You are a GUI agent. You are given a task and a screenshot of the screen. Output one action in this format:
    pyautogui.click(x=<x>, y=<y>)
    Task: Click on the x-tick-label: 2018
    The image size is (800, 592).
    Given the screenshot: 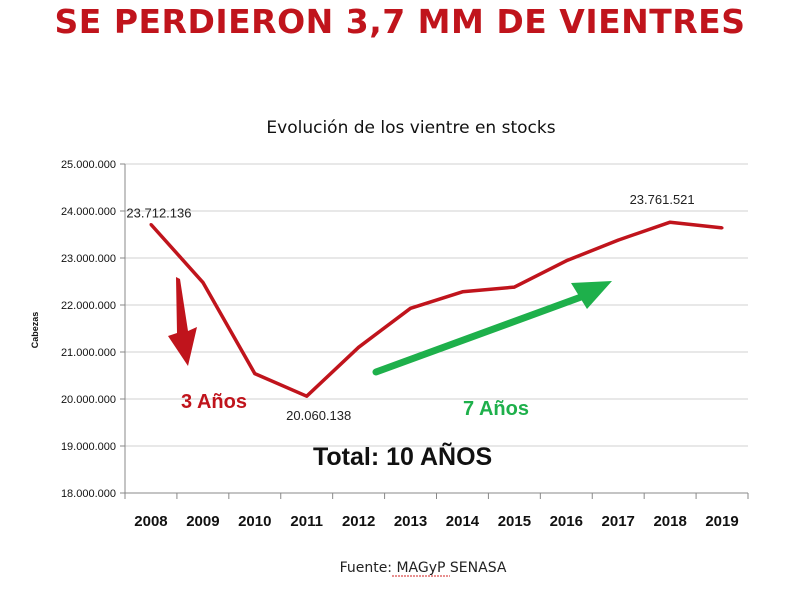 What is the action you would take?
    pyautogui.click(x=669, y=521)
    